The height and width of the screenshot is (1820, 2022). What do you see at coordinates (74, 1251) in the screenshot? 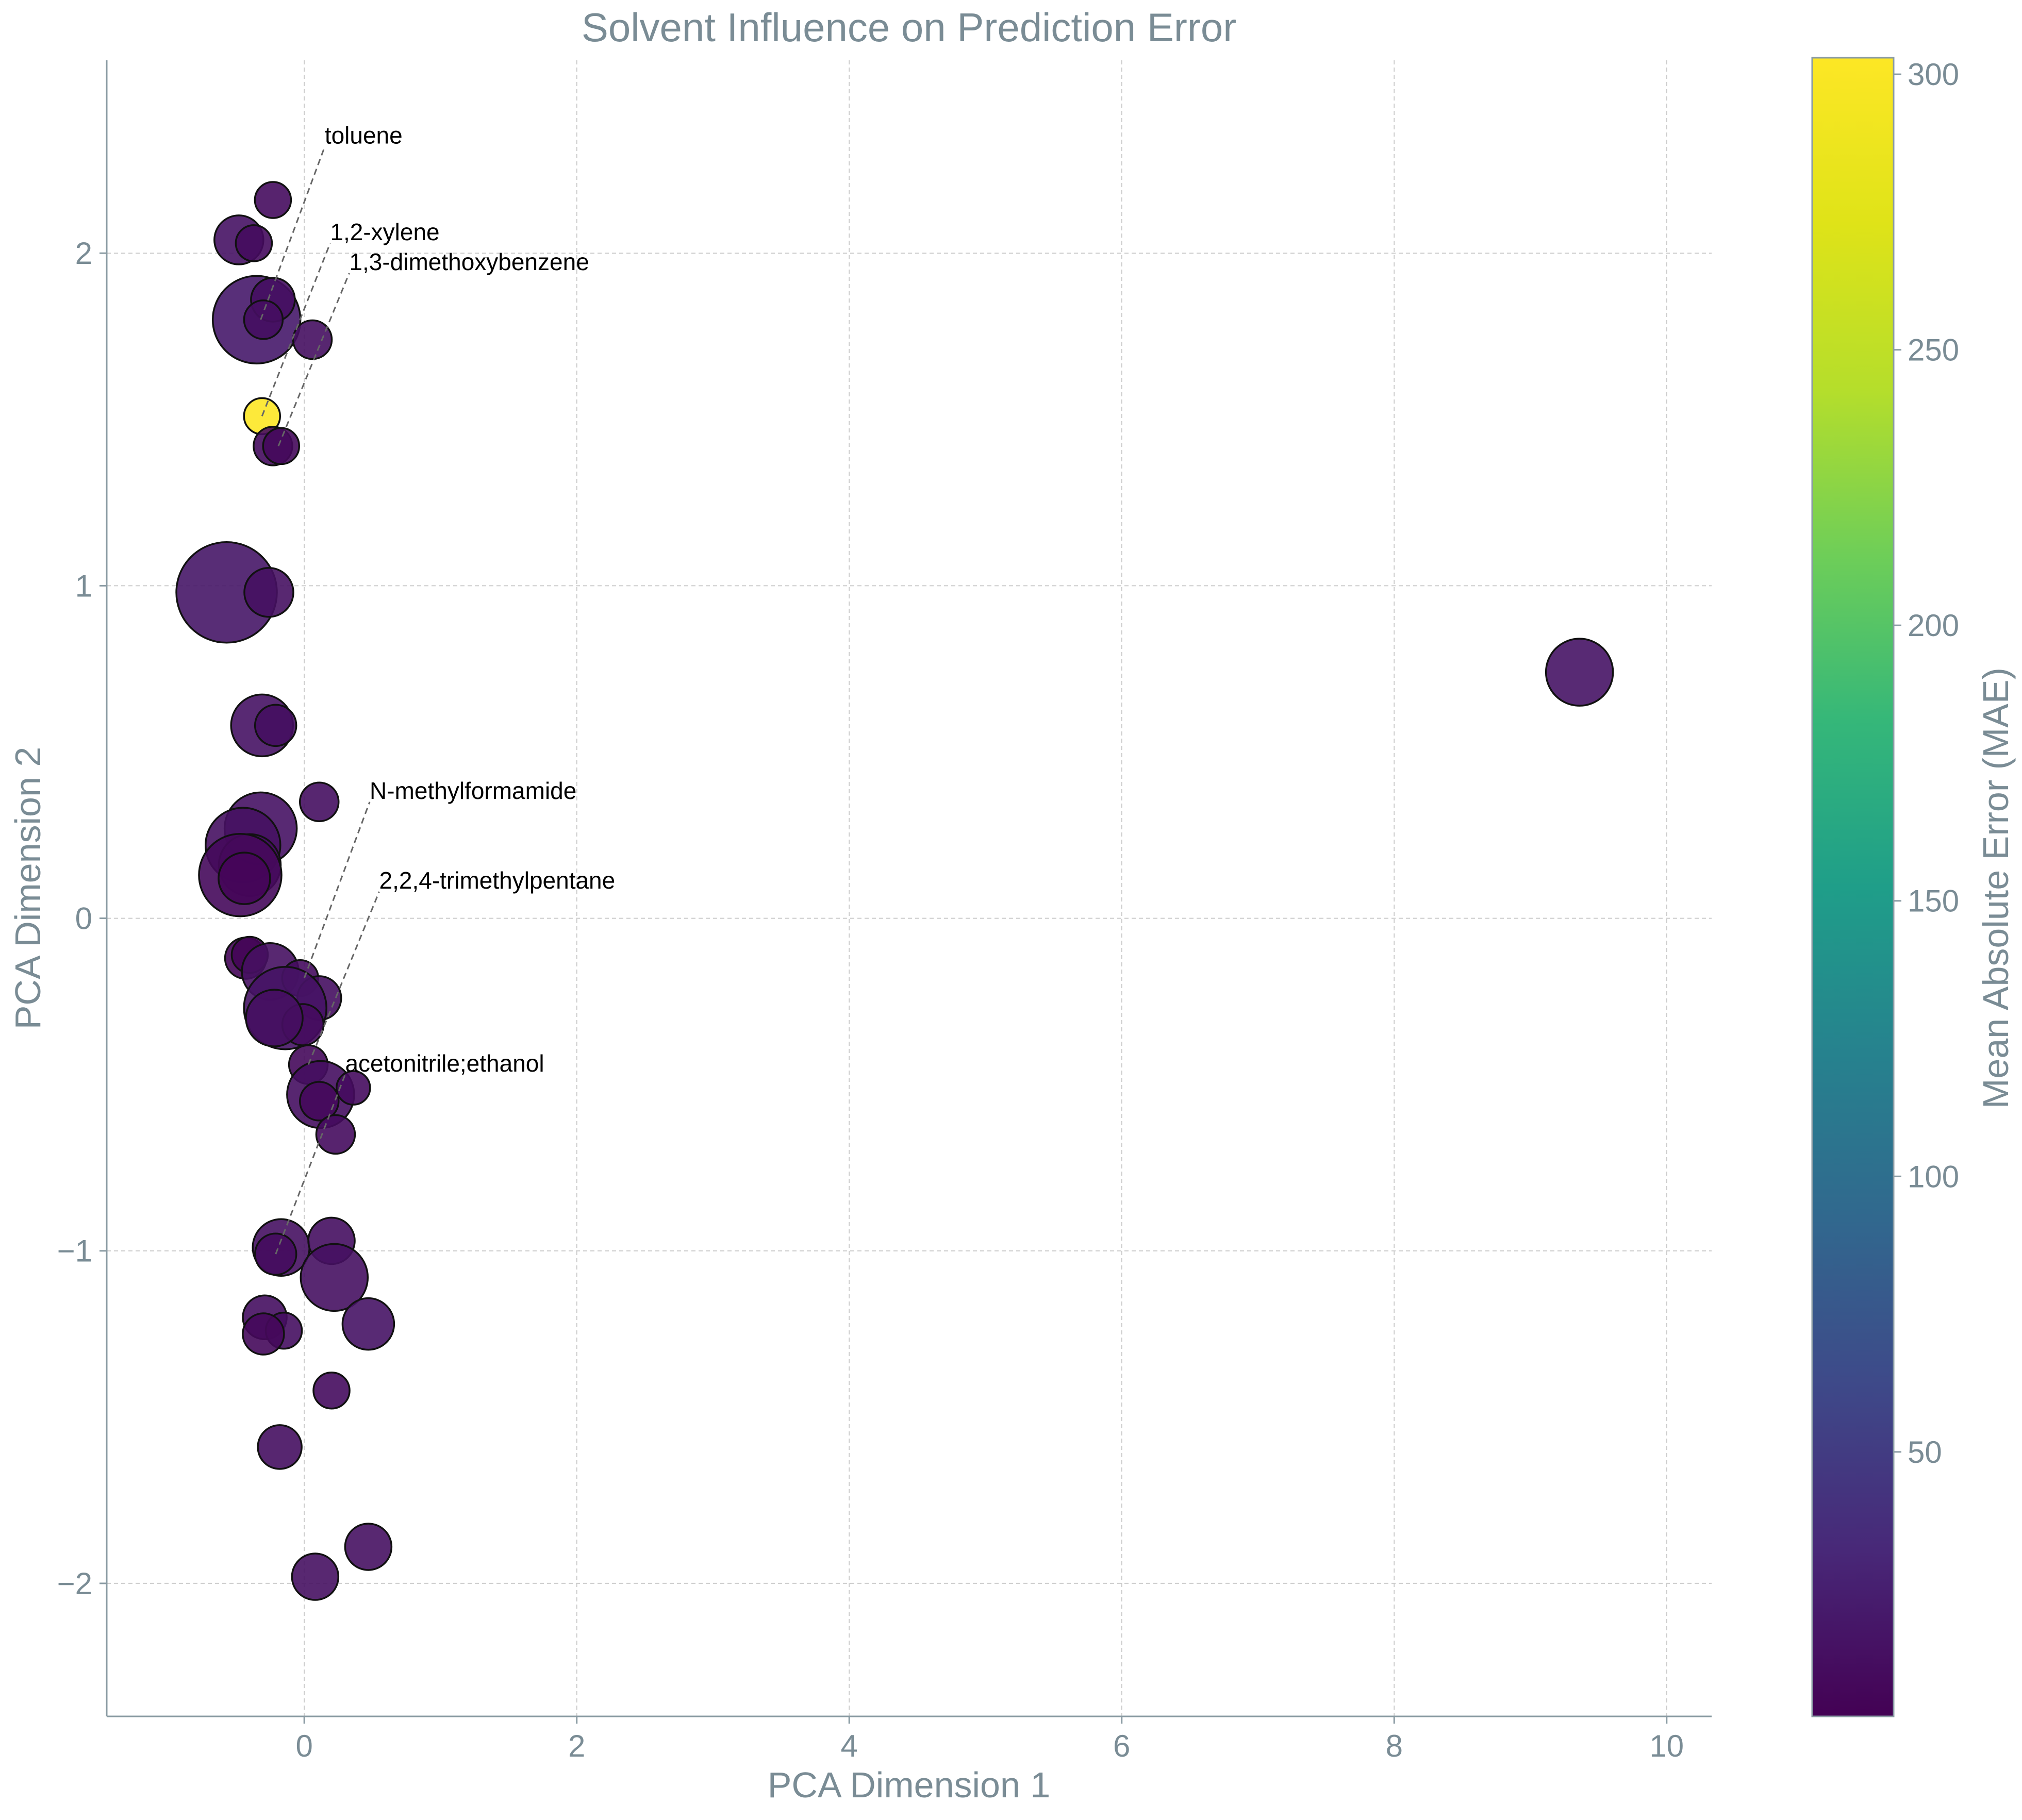
I see `y-tick-label: −1` at bounding box center [74, 1251].